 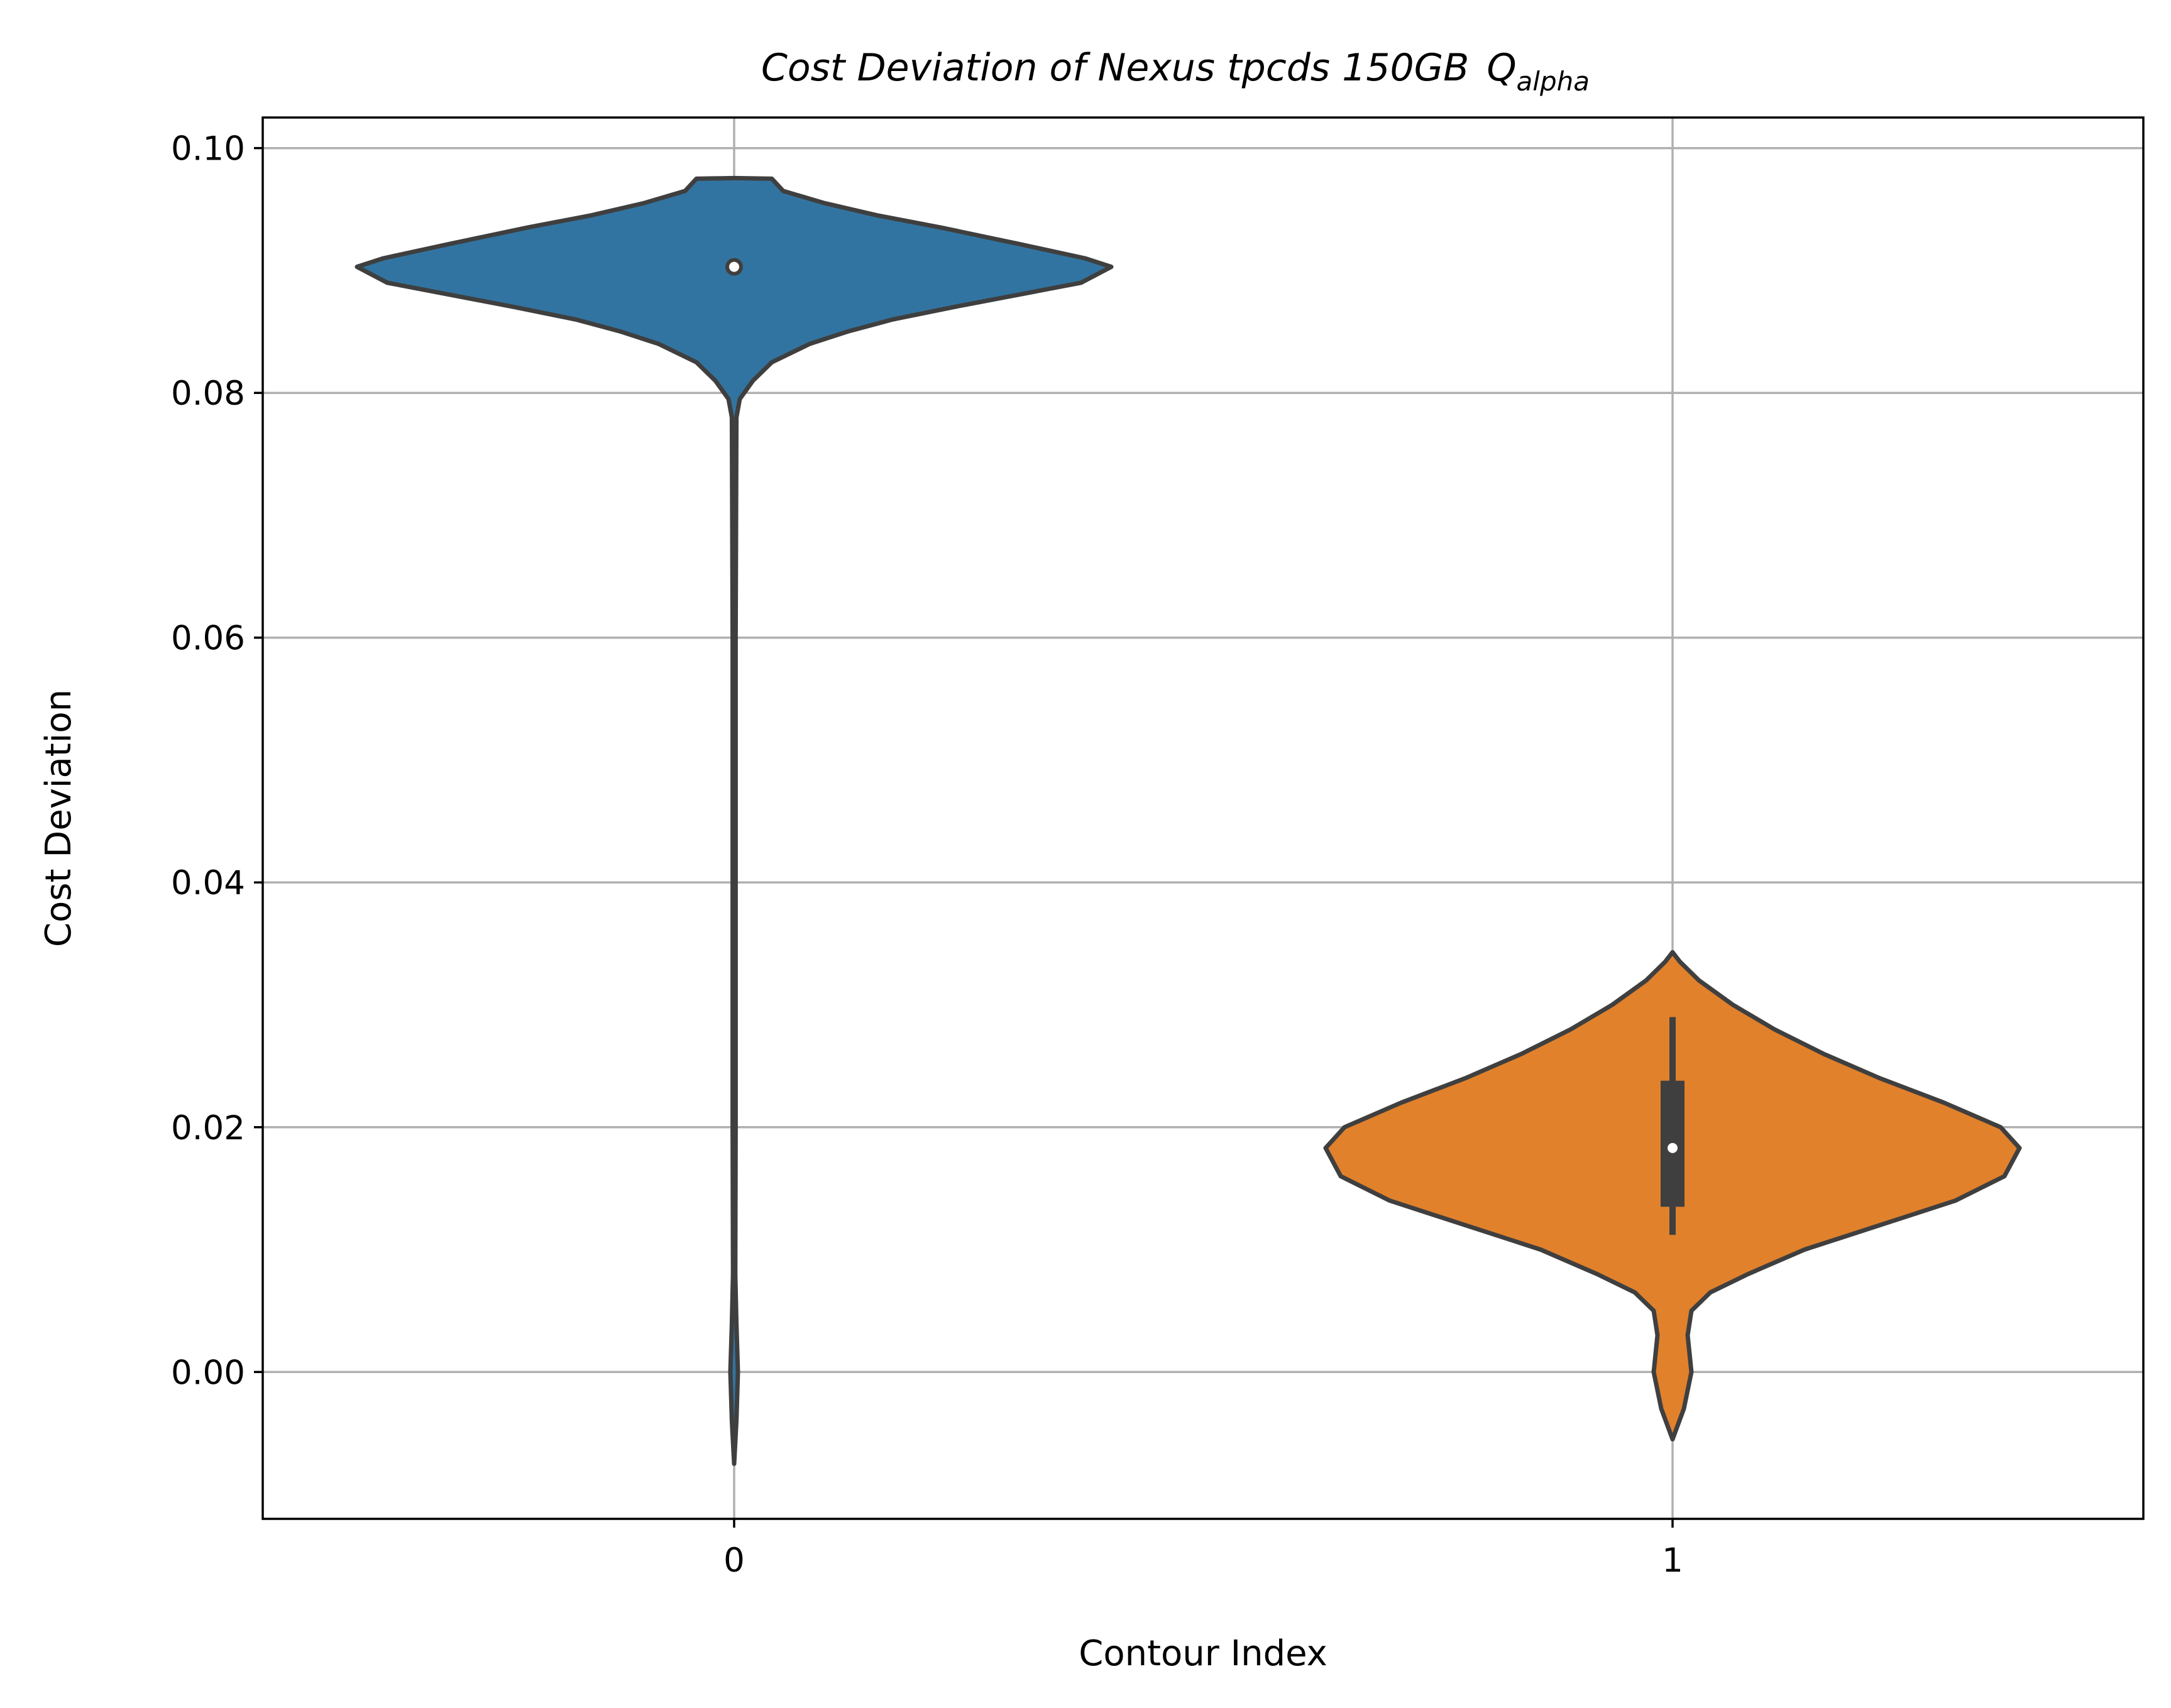 I want to click on x-tick-label: 1, so click(x=1672, y=1560).